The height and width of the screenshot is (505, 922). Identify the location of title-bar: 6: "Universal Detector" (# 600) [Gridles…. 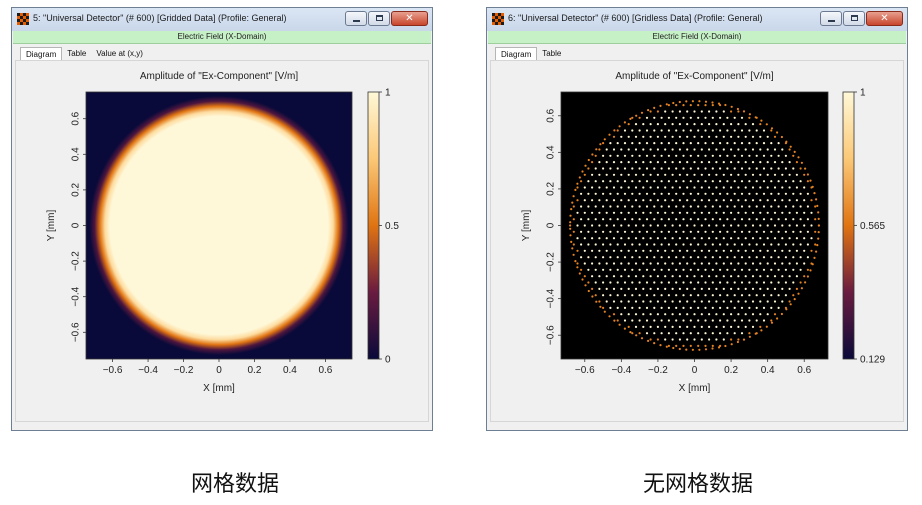
(697, 19).